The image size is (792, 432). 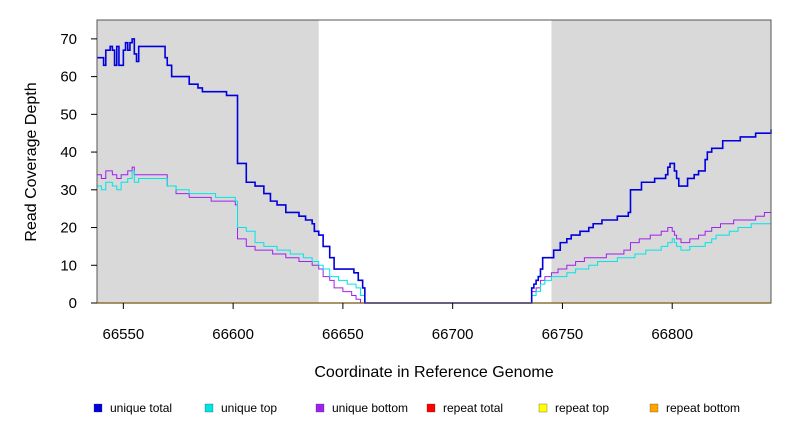 I want to click on x-tick-label: 66650, so click(x=343, y=334).